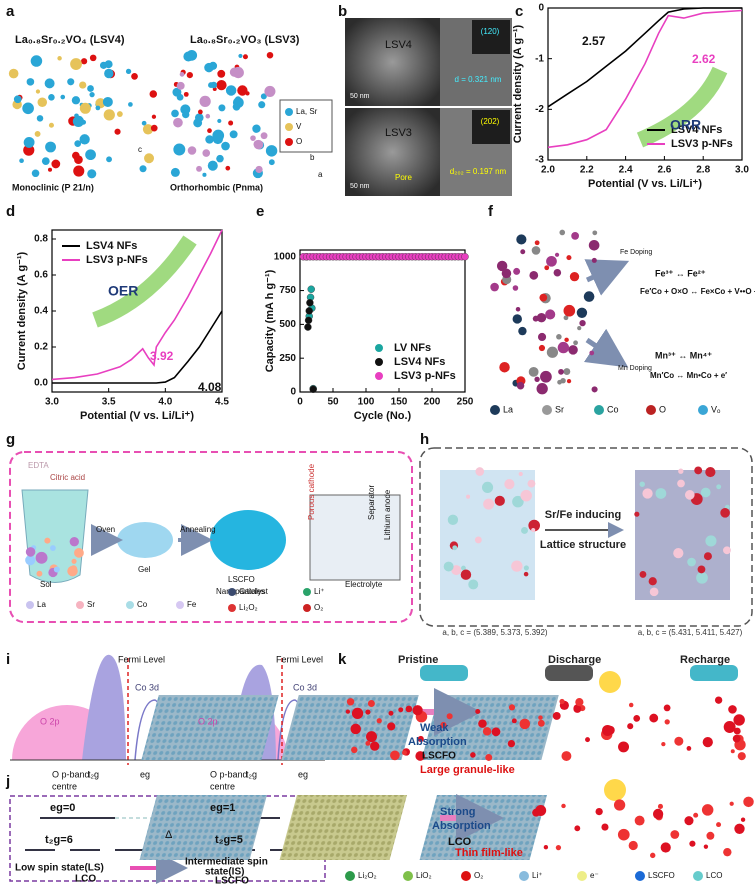 Image resolution: width=755 pixels, height=886 pixels. I want to click on panel-label: j, so click(7, 781).